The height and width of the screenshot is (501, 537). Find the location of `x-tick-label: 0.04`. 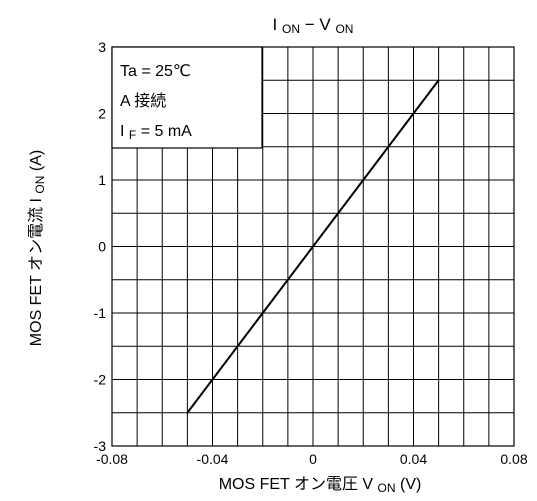

x-tick-label: 0.04 is located at coordinates (413, 459).